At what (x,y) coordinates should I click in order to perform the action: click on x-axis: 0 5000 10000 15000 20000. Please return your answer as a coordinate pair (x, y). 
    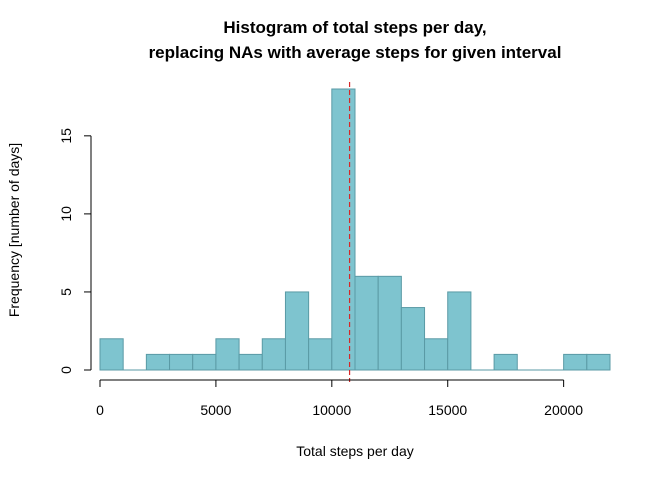
    Looking at the image, I should click on (339, 398).